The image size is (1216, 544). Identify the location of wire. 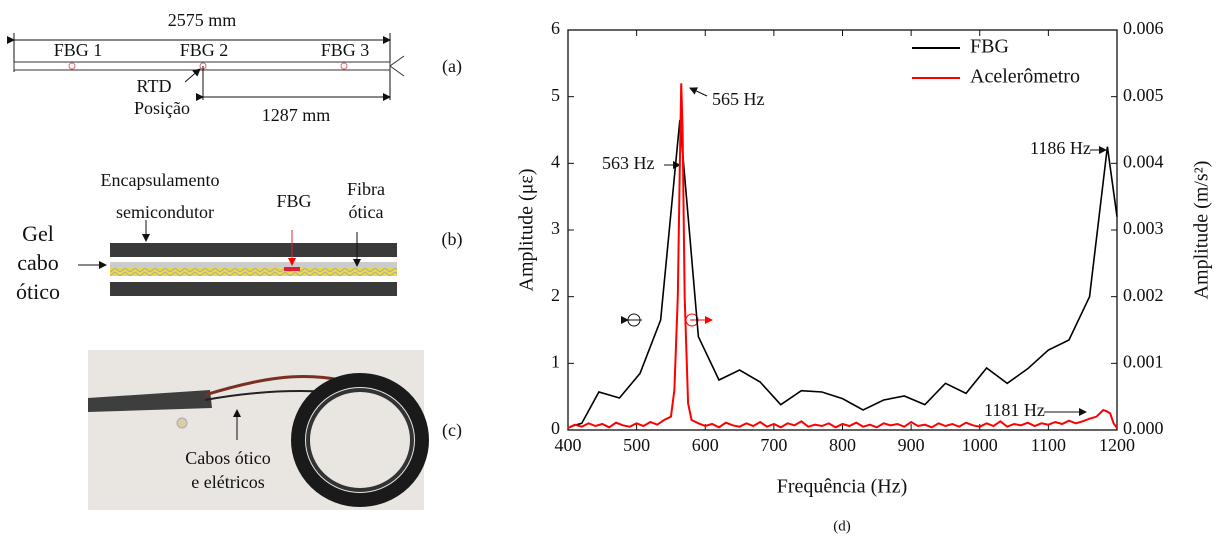
(272, 386).